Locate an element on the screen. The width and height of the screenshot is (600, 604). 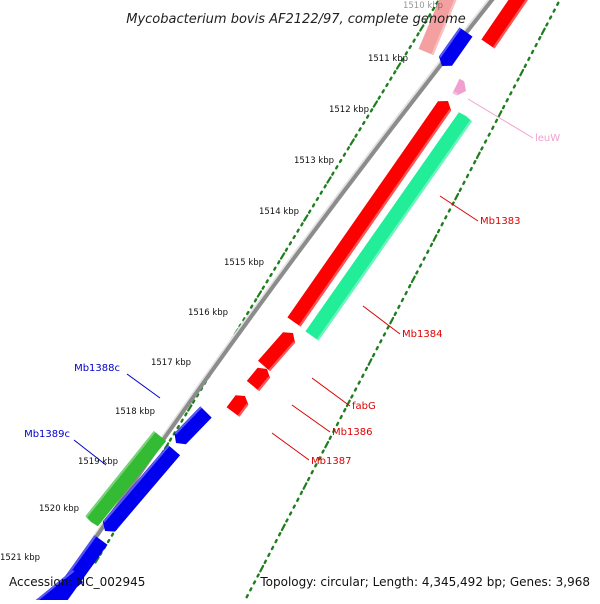
kbp-tick-label: 1515 kbp is located at coordinates (244, 263).